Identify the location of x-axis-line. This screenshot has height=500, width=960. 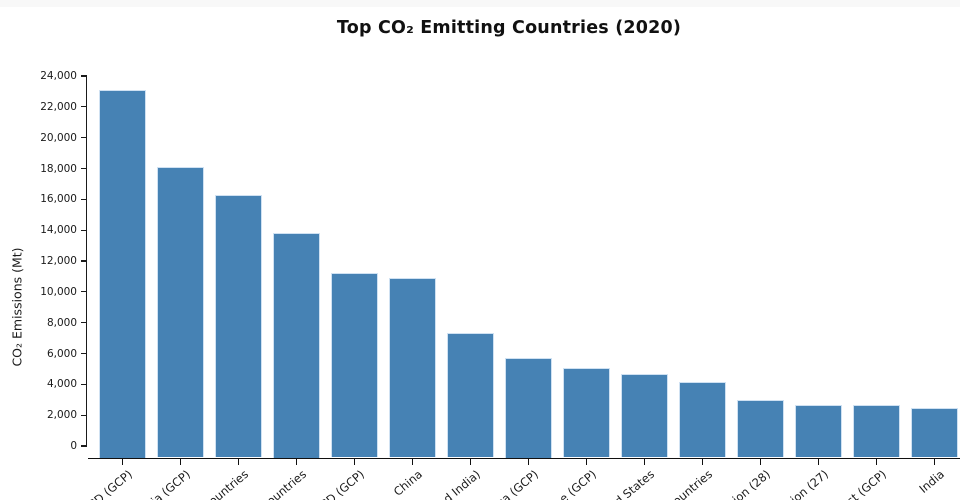
(524, 458).